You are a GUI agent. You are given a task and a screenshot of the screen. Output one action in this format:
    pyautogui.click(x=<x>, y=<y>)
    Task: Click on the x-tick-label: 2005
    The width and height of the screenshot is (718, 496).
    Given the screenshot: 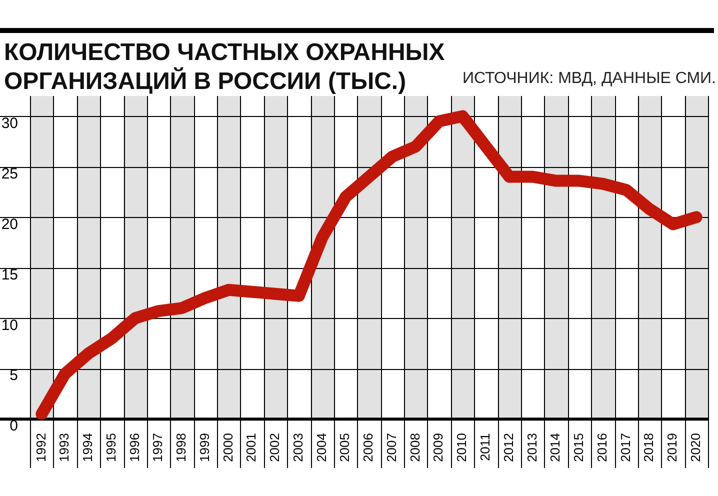 What is the action you would take?
    pyautogui.click(x=344, y=447)
    